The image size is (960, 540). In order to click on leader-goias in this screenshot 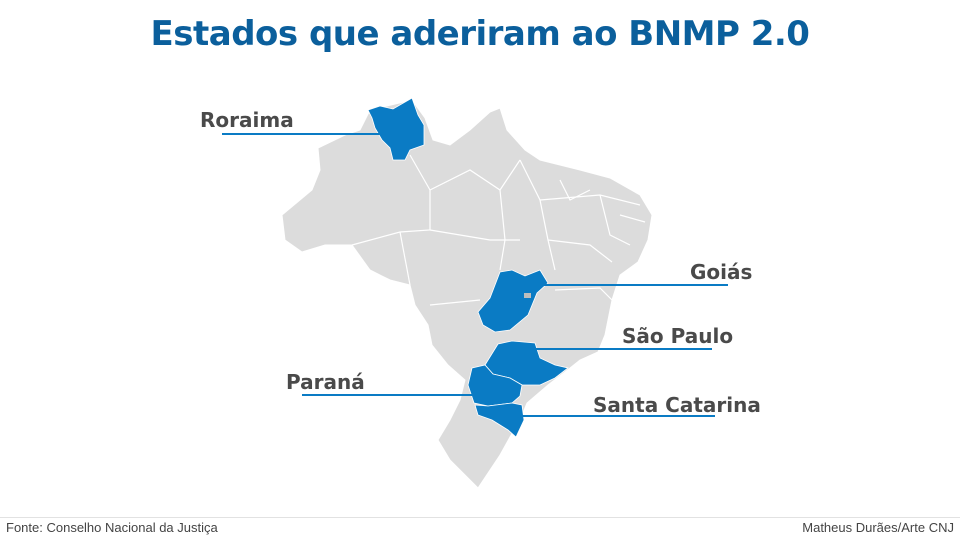, I will do `click(629, 285)`.